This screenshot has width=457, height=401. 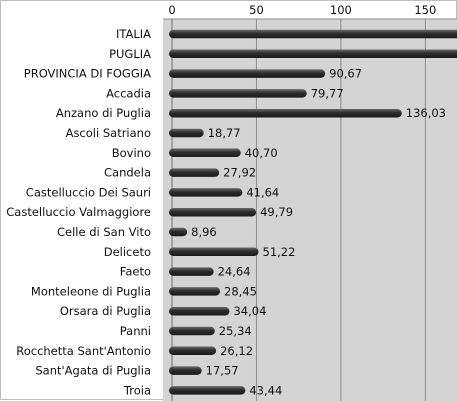 I want to click on x-tick-label: 150, so click(x=425, y=10).